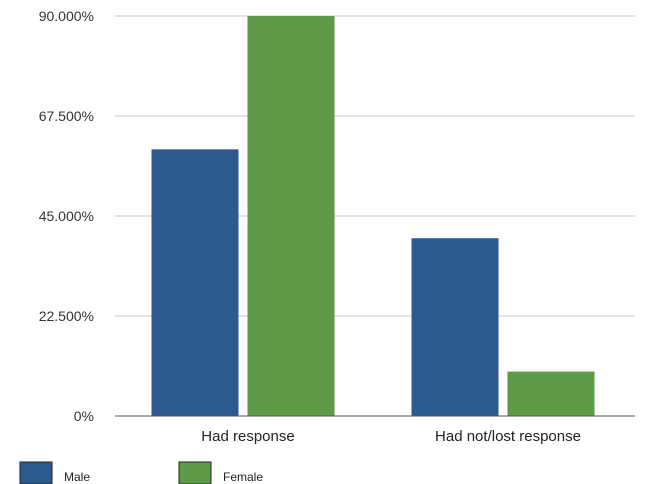 The width and height of the screenshot is (658, 484). Describe the element at coordinates (66, 116) in the screenshot. I see `y-tick-label: 67.500%` at that location.